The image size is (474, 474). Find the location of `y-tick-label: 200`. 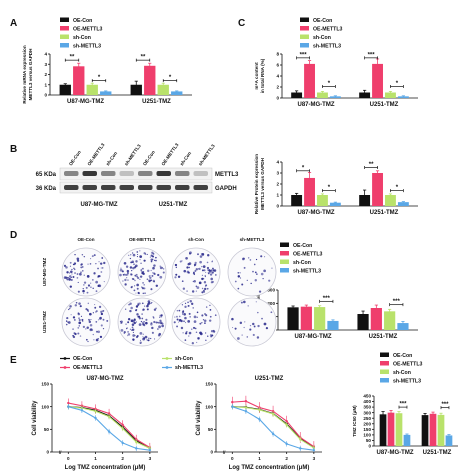

y-tick-label: 200 is located at coordinates (271, 303).